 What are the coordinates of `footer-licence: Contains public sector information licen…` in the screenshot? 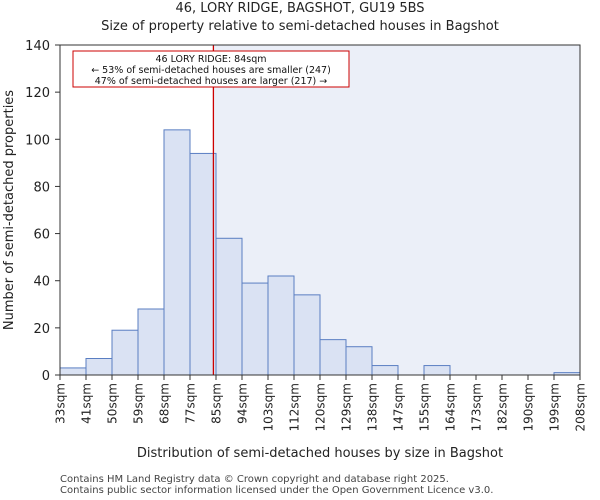 It's located at (277, 490).